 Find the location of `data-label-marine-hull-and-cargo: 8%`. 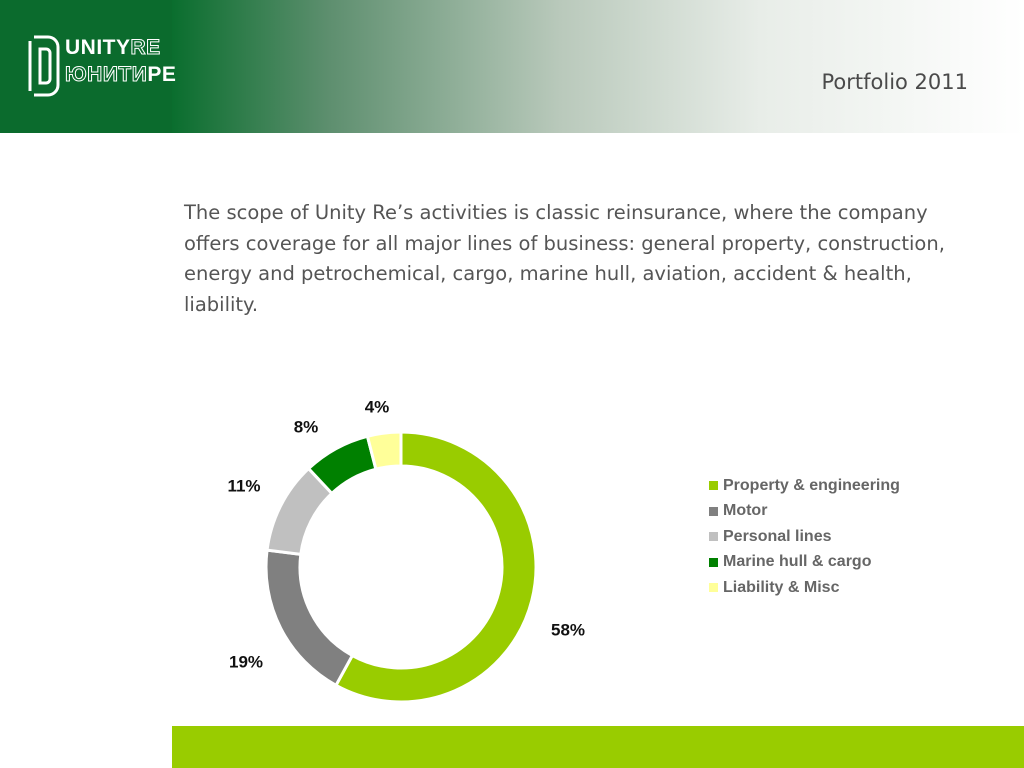

data-label-marine-hull-and-cargo: 8% is located at coordinates (306, 426).